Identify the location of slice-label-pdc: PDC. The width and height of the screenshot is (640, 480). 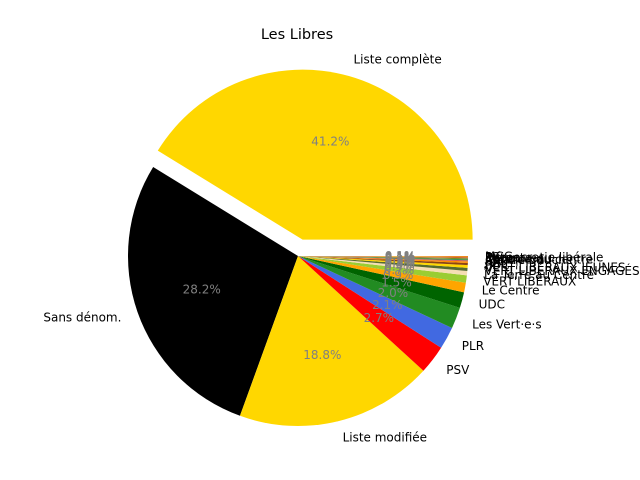
(497, 265).